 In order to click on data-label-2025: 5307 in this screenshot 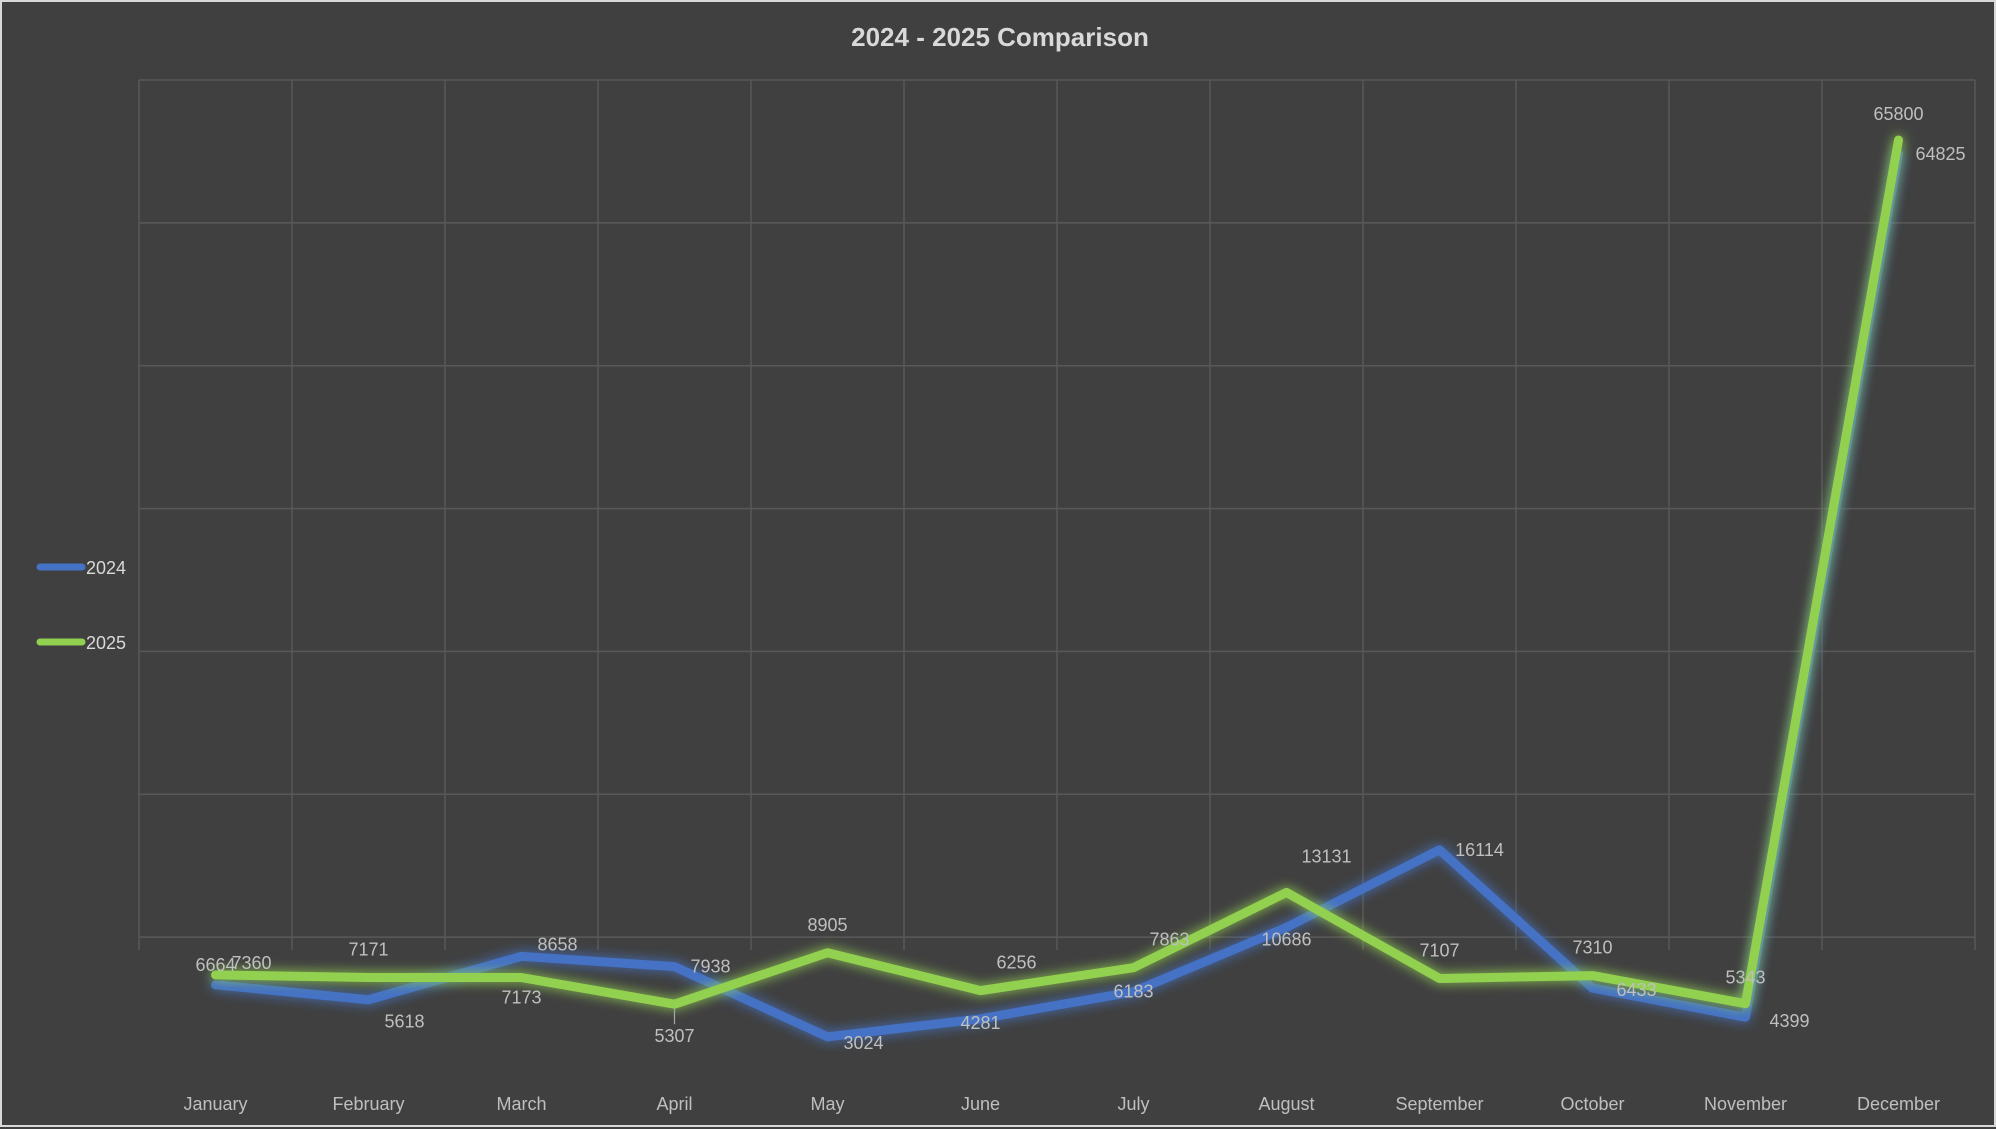, I will do `click(674, 1036)`.